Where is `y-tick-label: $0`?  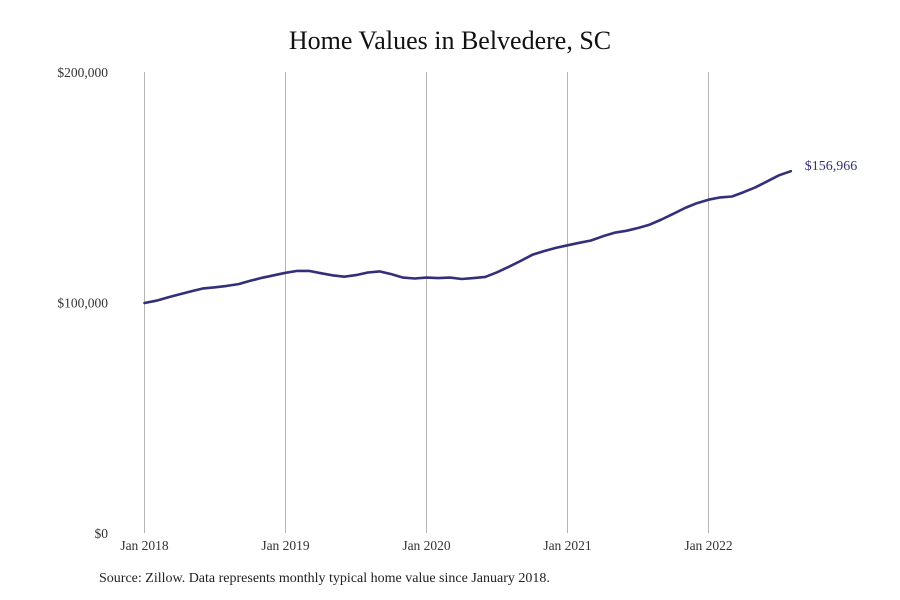 y-tick-label: $0 is located at coordinates (102, 533).